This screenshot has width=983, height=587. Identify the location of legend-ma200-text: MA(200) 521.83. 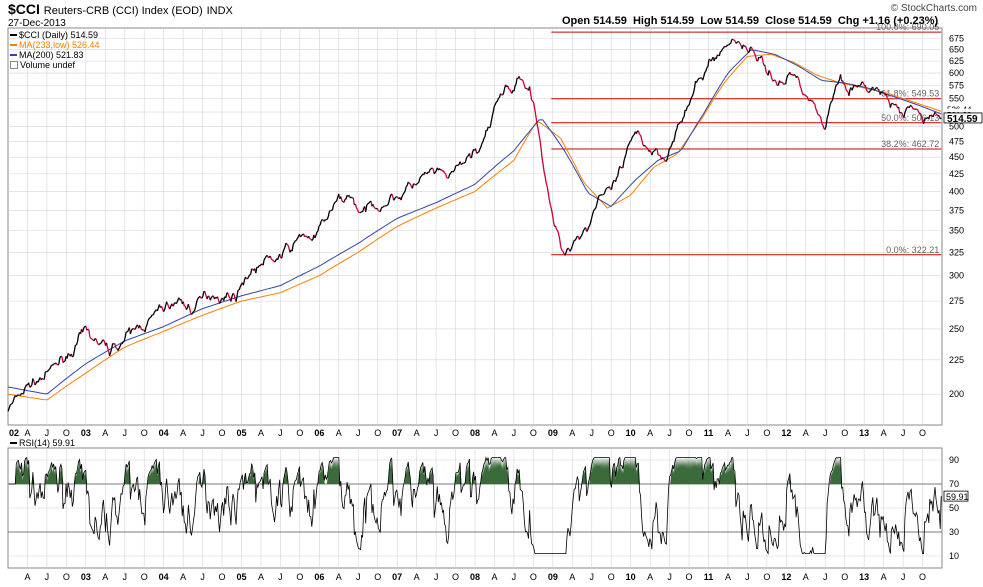
(51, 55).